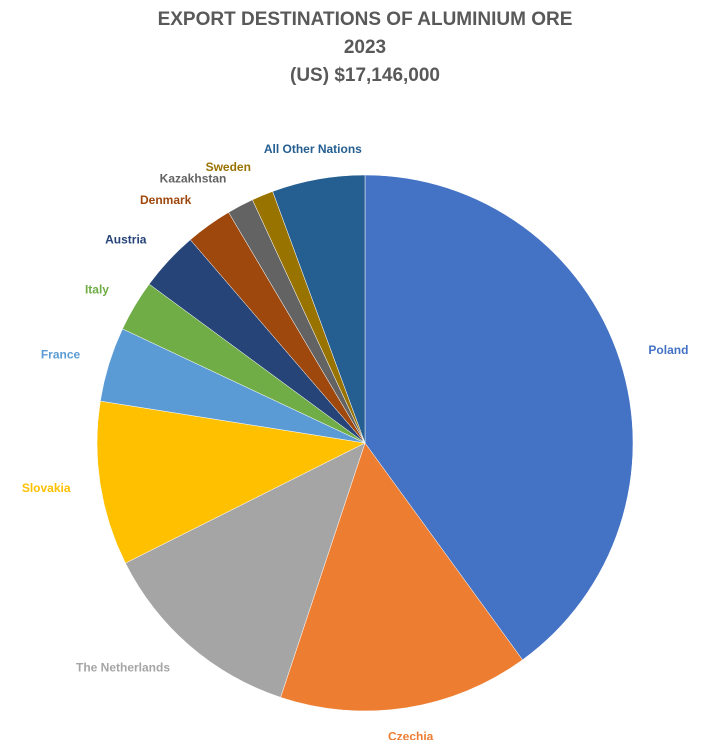 Image resolution: width=710 pixels, height=740 pixels. What do you see at coordinates (668, 350) in the screenshot?
I see `slice-label: Poland` at bounding box center [668, 350].